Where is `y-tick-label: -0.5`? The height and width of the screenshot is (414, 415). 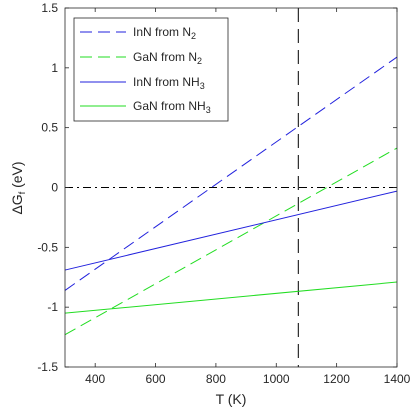 y-tick-label: -0.5 is located at coordinates (47, 247).